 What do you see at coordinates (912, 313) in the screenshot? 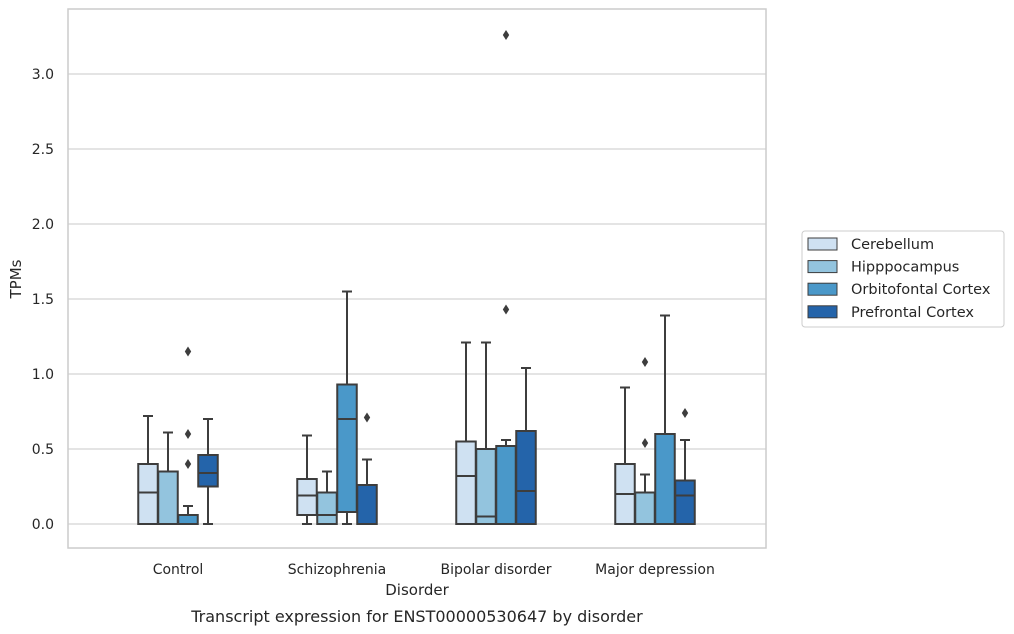
I see `legend-label: Prefrontal Cortex` at bounding box center [912, 313].